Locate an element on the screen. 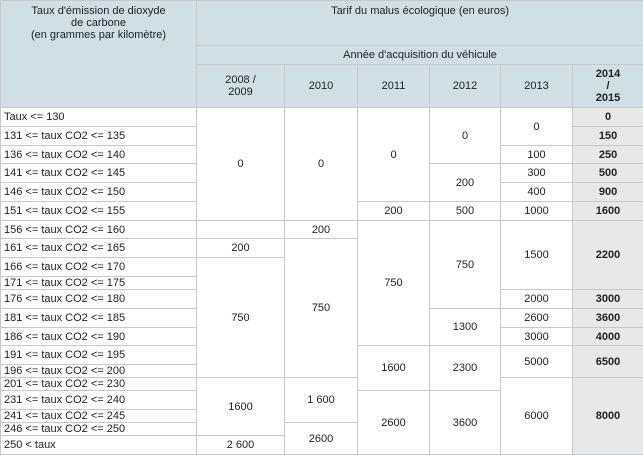  malus-value-cell: 100 is located at coordinates (537, 155).